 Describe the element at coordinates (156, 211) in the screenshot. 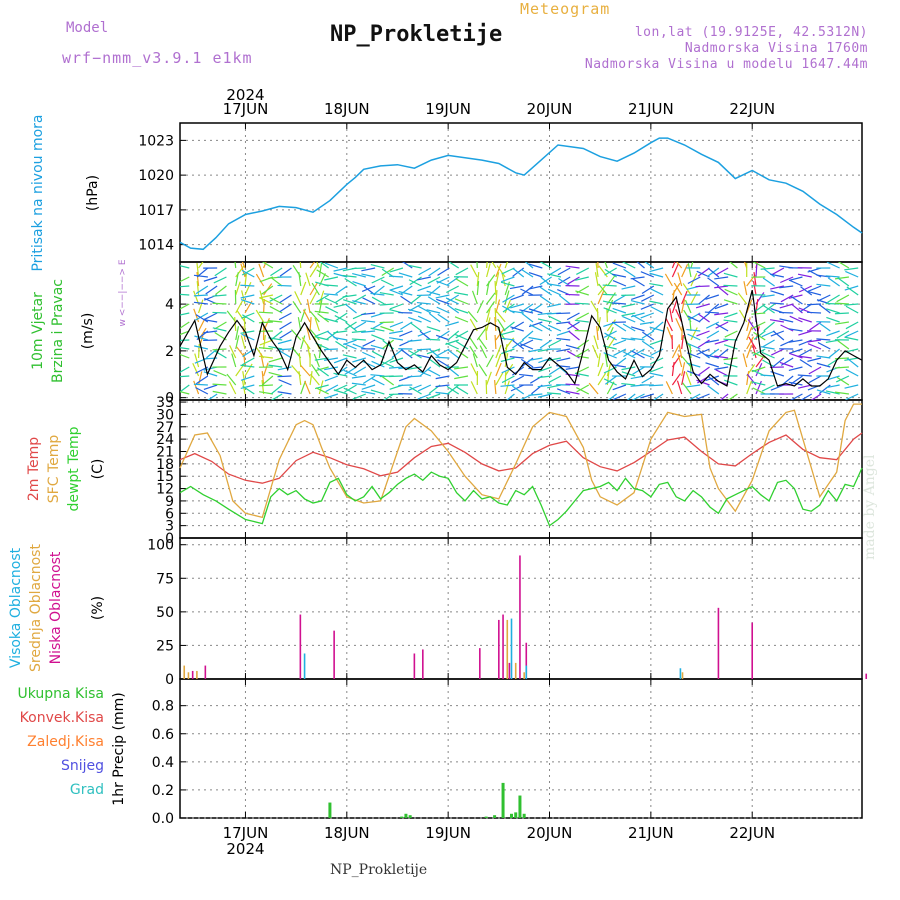

I see `y-tick-label: 1017` at that location.